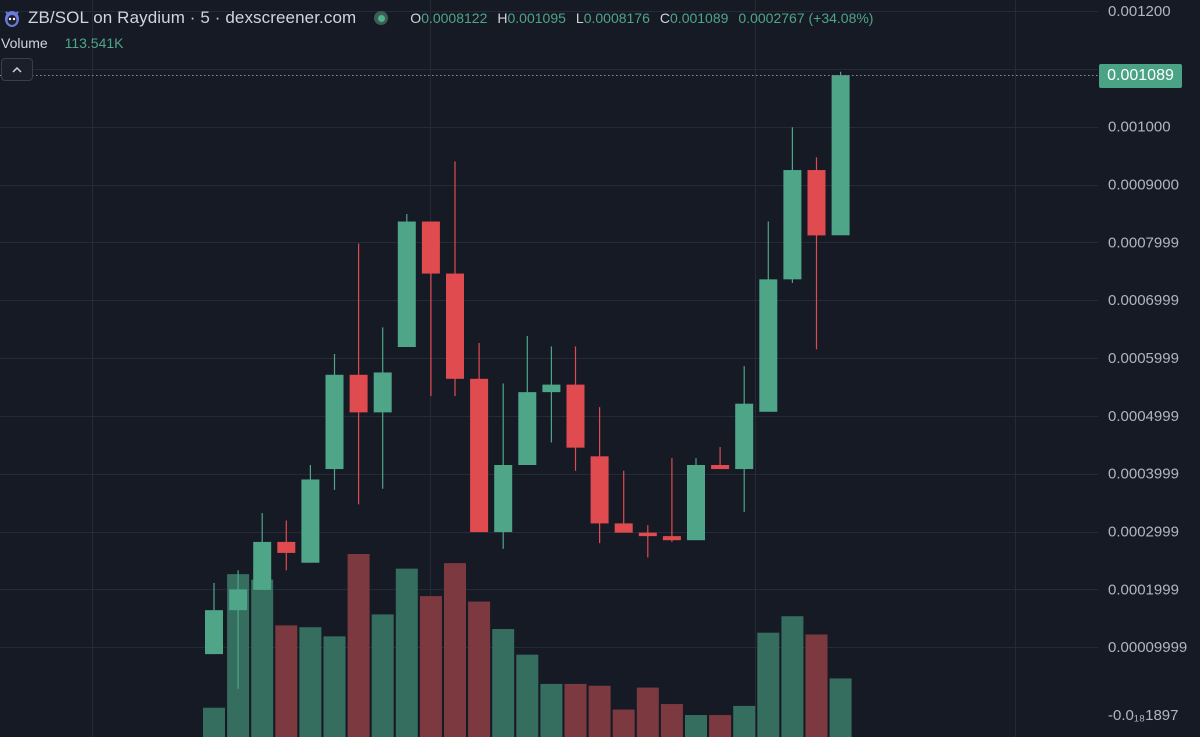 The width and height of the screenshot is (1200, 737). I want to click on collapse-legend-button, so click(17, 69).